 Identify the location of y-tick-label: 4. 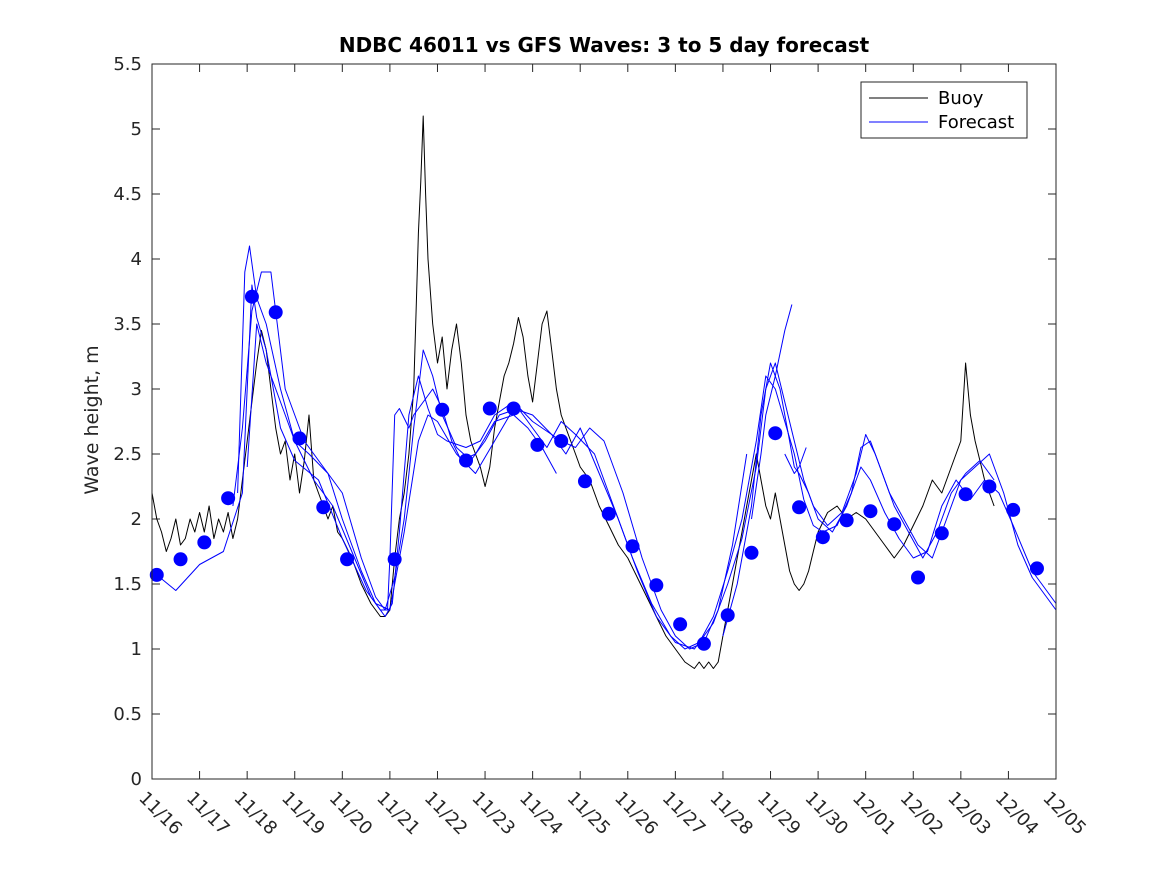
(136, 259).